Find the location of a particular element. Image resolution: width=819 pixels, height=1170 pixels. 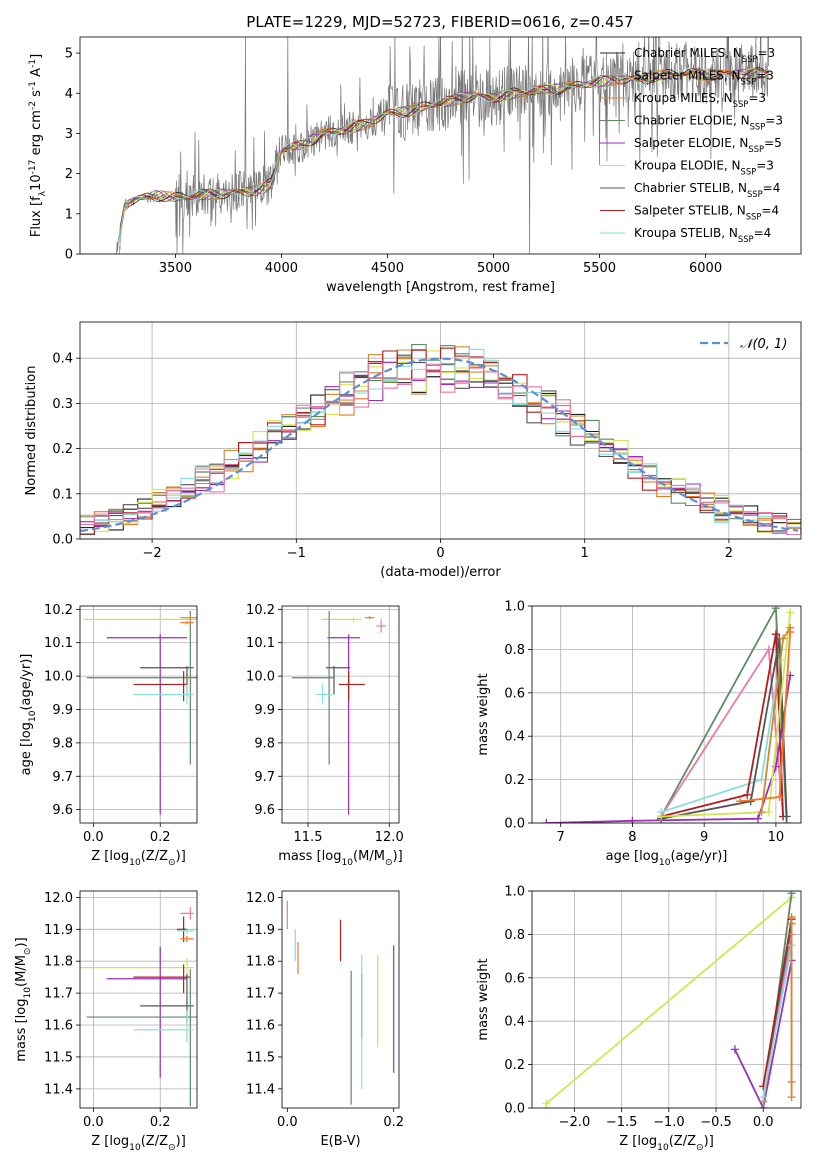

legend-entry: Kroupa STELIB, NSSP=4 is located at coordinates (702, 235).